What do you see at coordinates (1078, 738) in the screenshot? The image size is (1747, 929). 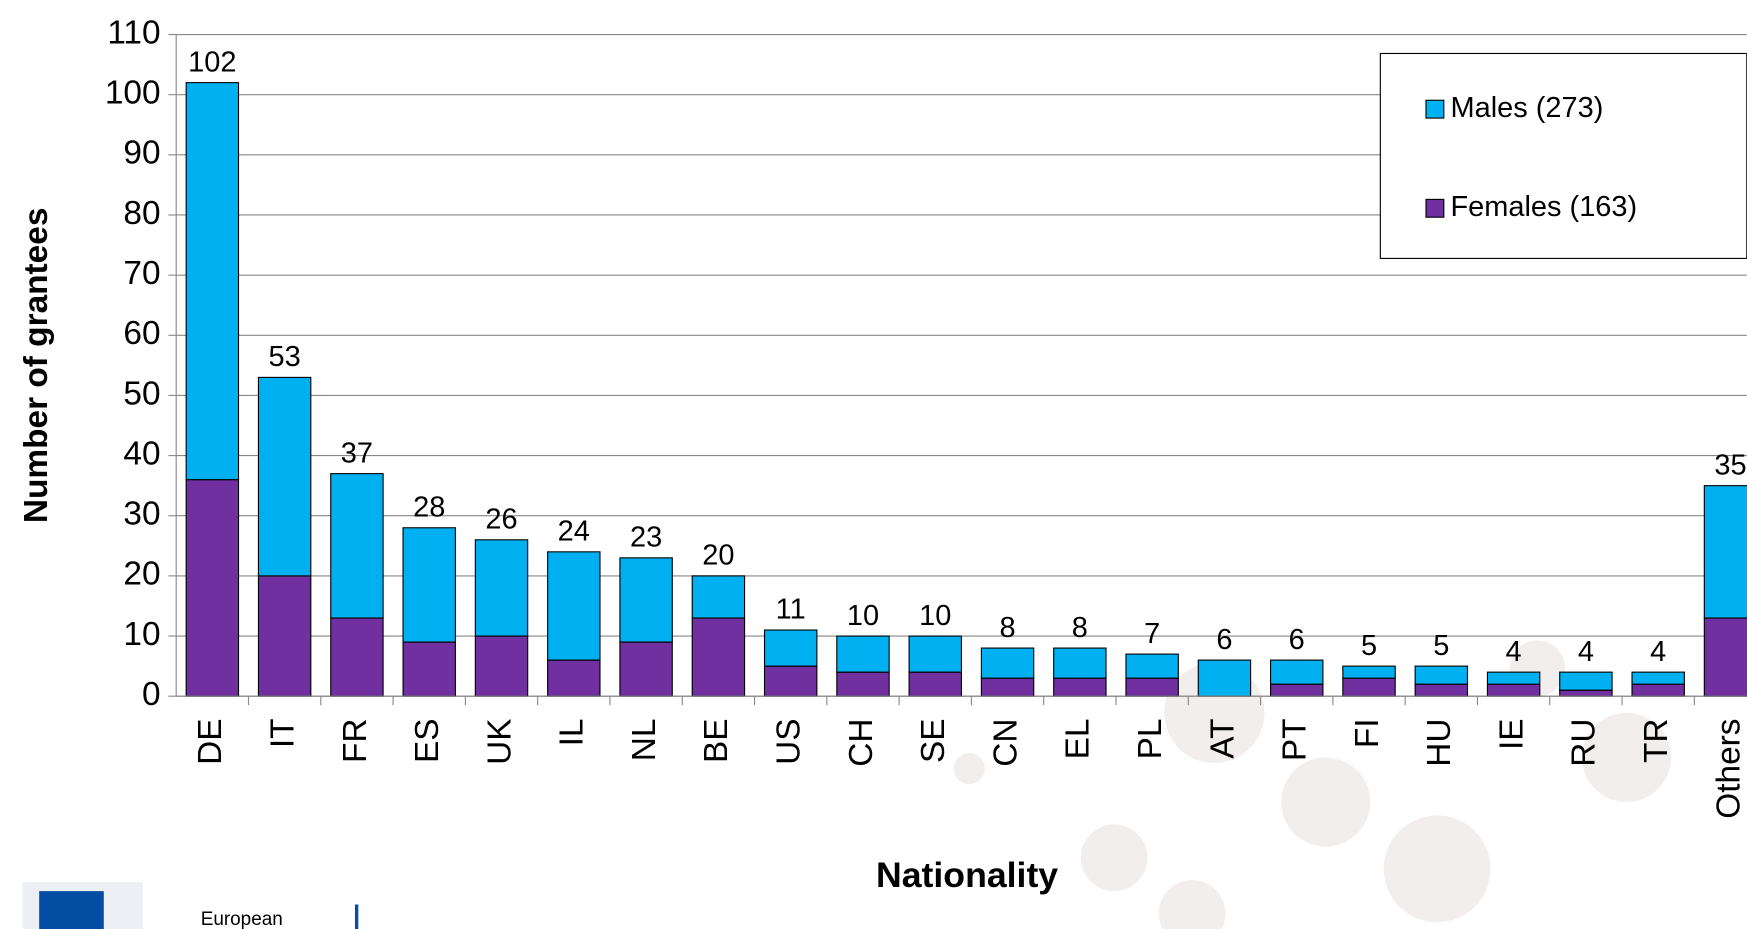 I see `x-tick-label: EL` at bounding box center [1078, 738].